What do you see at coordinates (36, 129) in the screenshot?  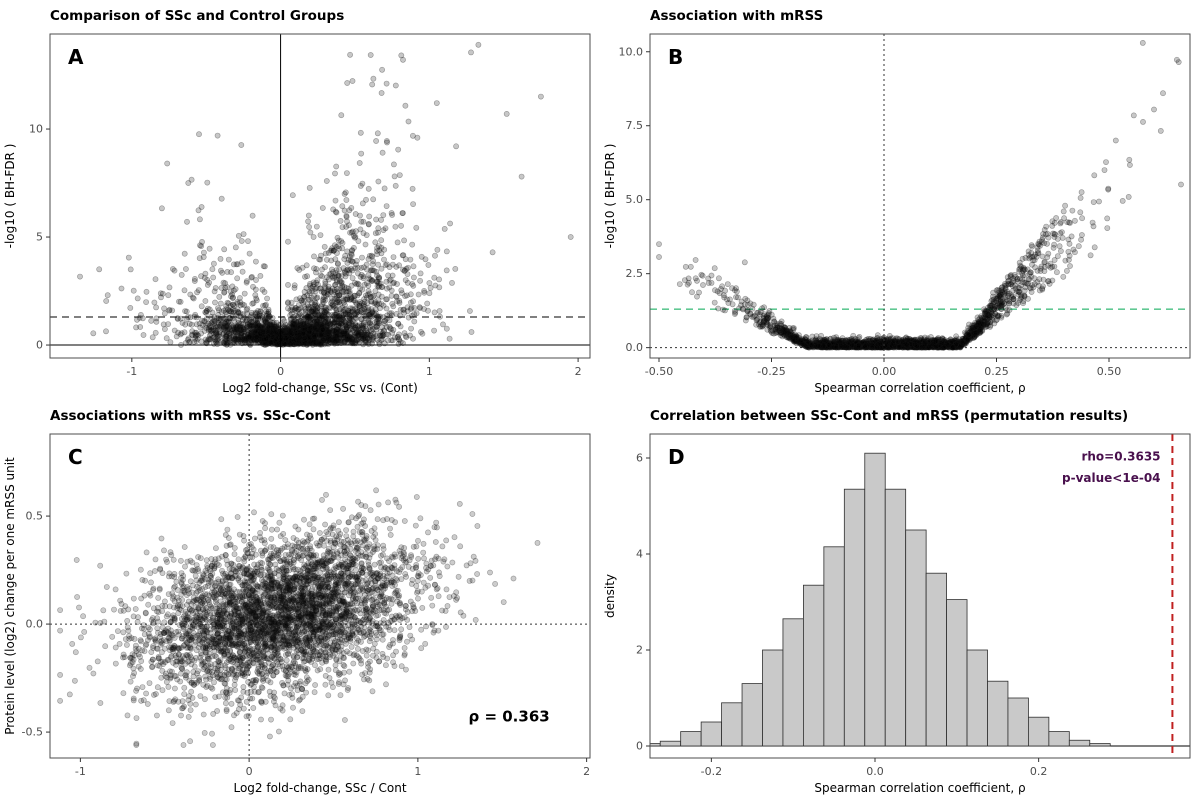 I see `svg-text: 10` at bounding box center [36, 129].